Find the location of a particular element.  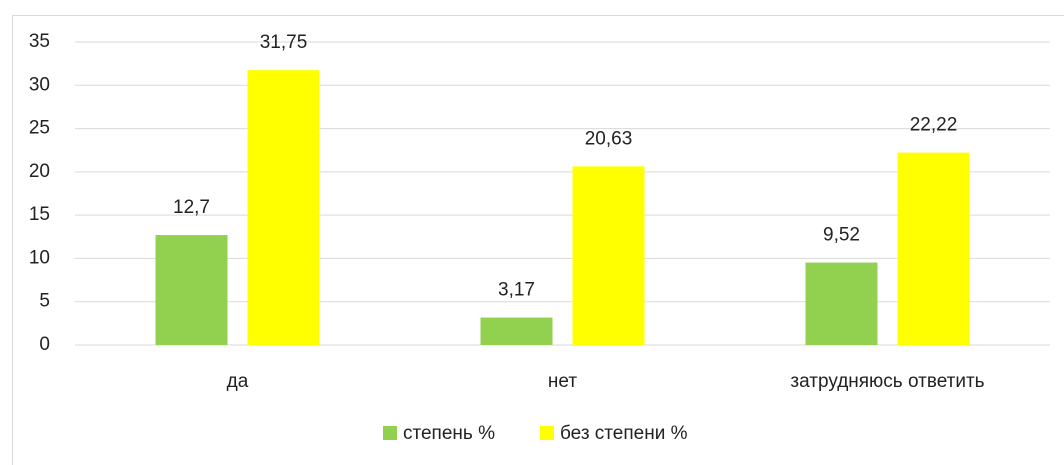

y-tick-label: 15 is located at coordinates (39, 214).